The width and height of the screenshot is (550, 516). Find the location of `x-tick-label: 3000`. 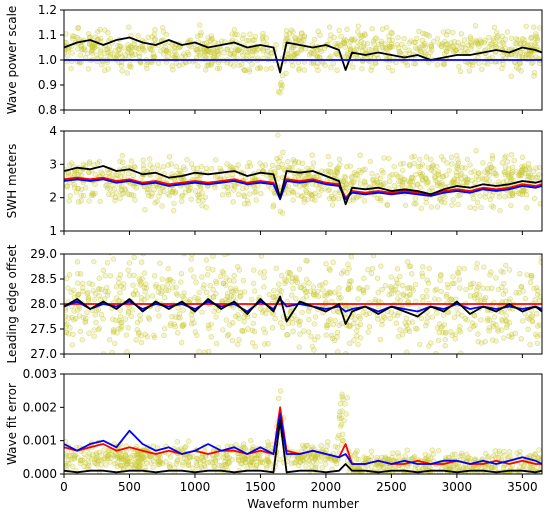

x-tick-label: 3000 is located at coordinates (457, 487).